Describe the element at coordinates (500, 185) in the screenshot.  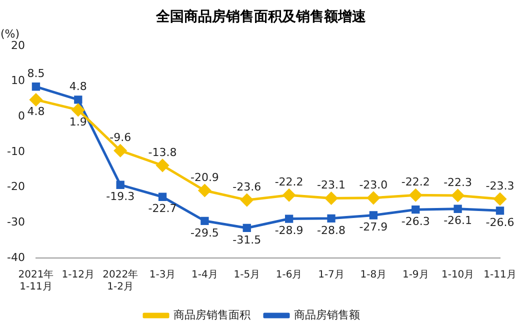
I see `data-label: -23.3` at that location.